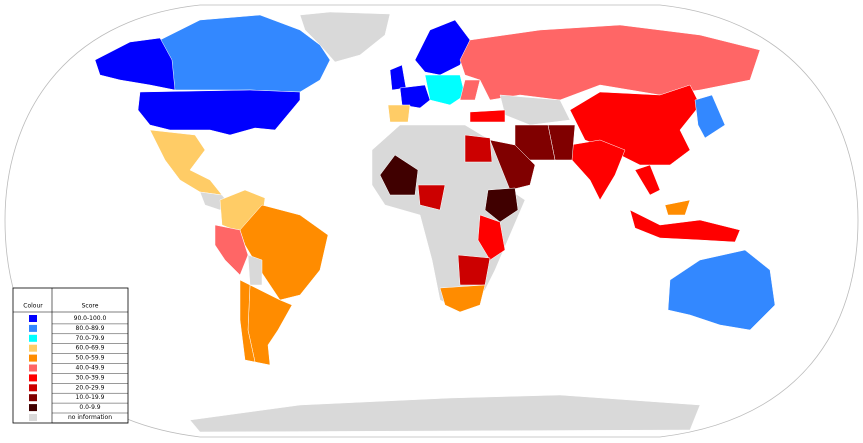  Describe the element at coordinates (90, 348) in the screenshot. I see `legend-label: 60.0-69.9` at that location.